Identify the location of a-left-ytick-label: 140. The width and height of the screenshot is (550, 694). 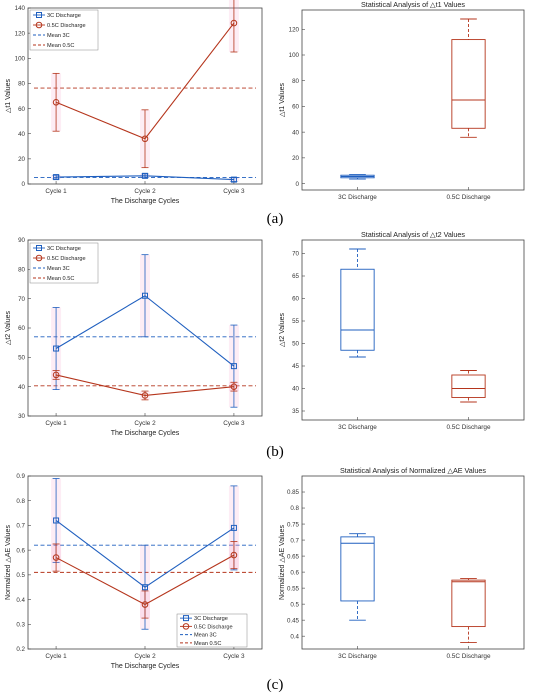
(20, 8).